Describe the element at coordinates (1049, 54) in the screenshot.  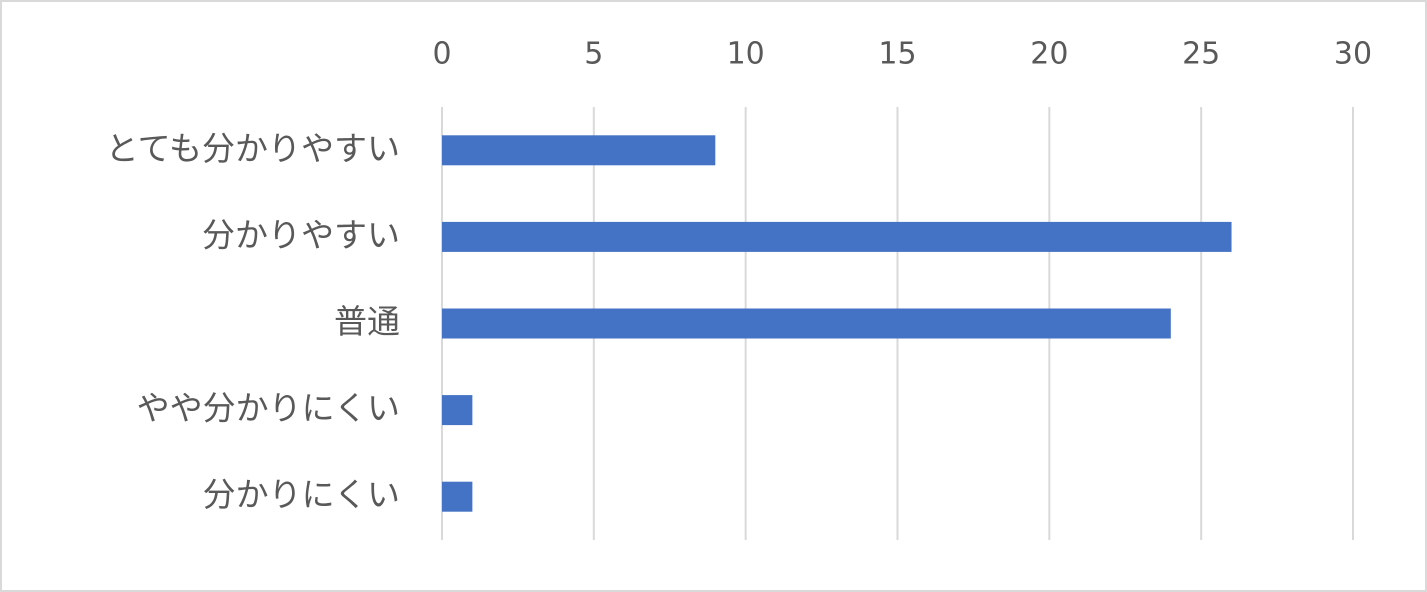
I see `x-tick-label: 20` at that location.